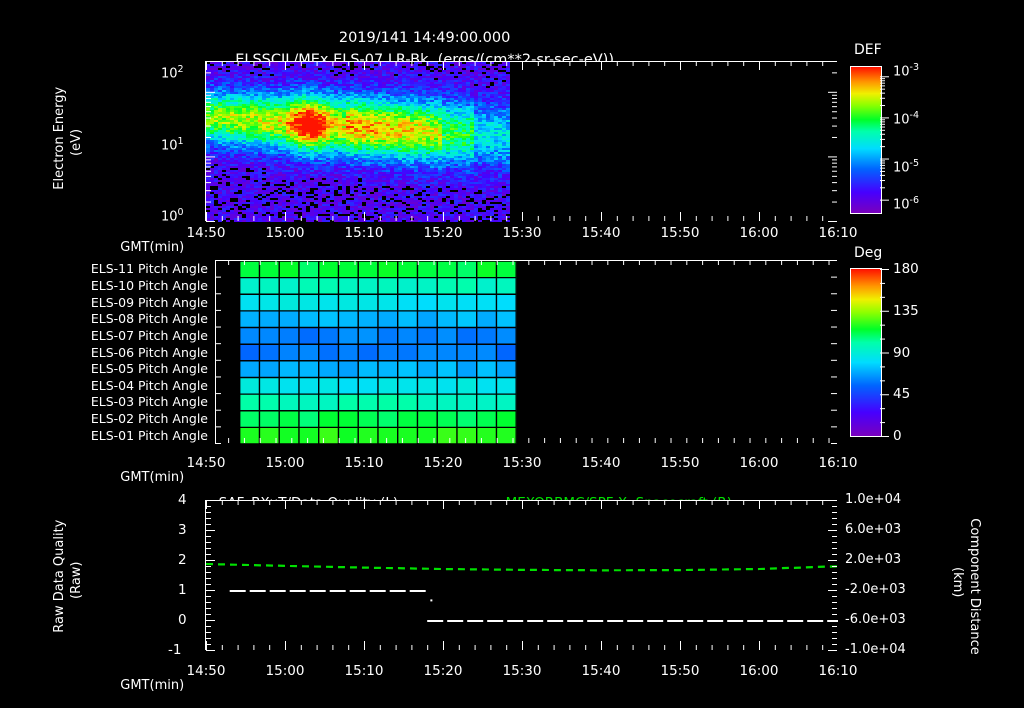  I want to click on pitch-angle-row-label: ELS-11 Pitch Angle, so click(149, 269).